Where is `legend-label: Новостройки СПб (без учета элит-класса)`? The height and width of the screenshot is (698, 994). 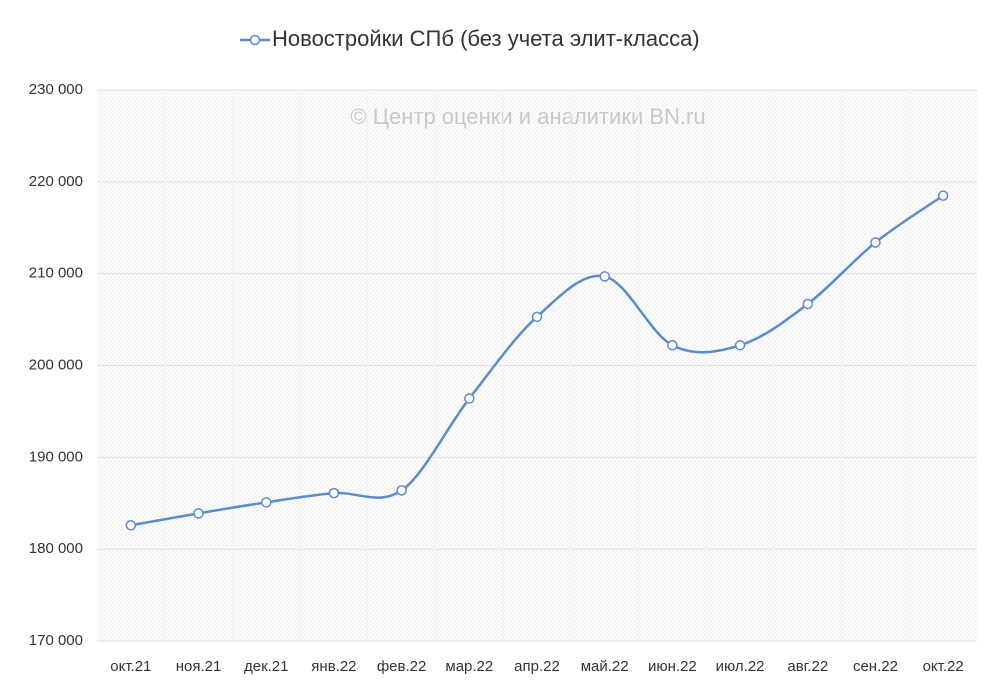
legend-label: Новостройки СПб (без учета элит-класса) is located at coordinates (486, 38).